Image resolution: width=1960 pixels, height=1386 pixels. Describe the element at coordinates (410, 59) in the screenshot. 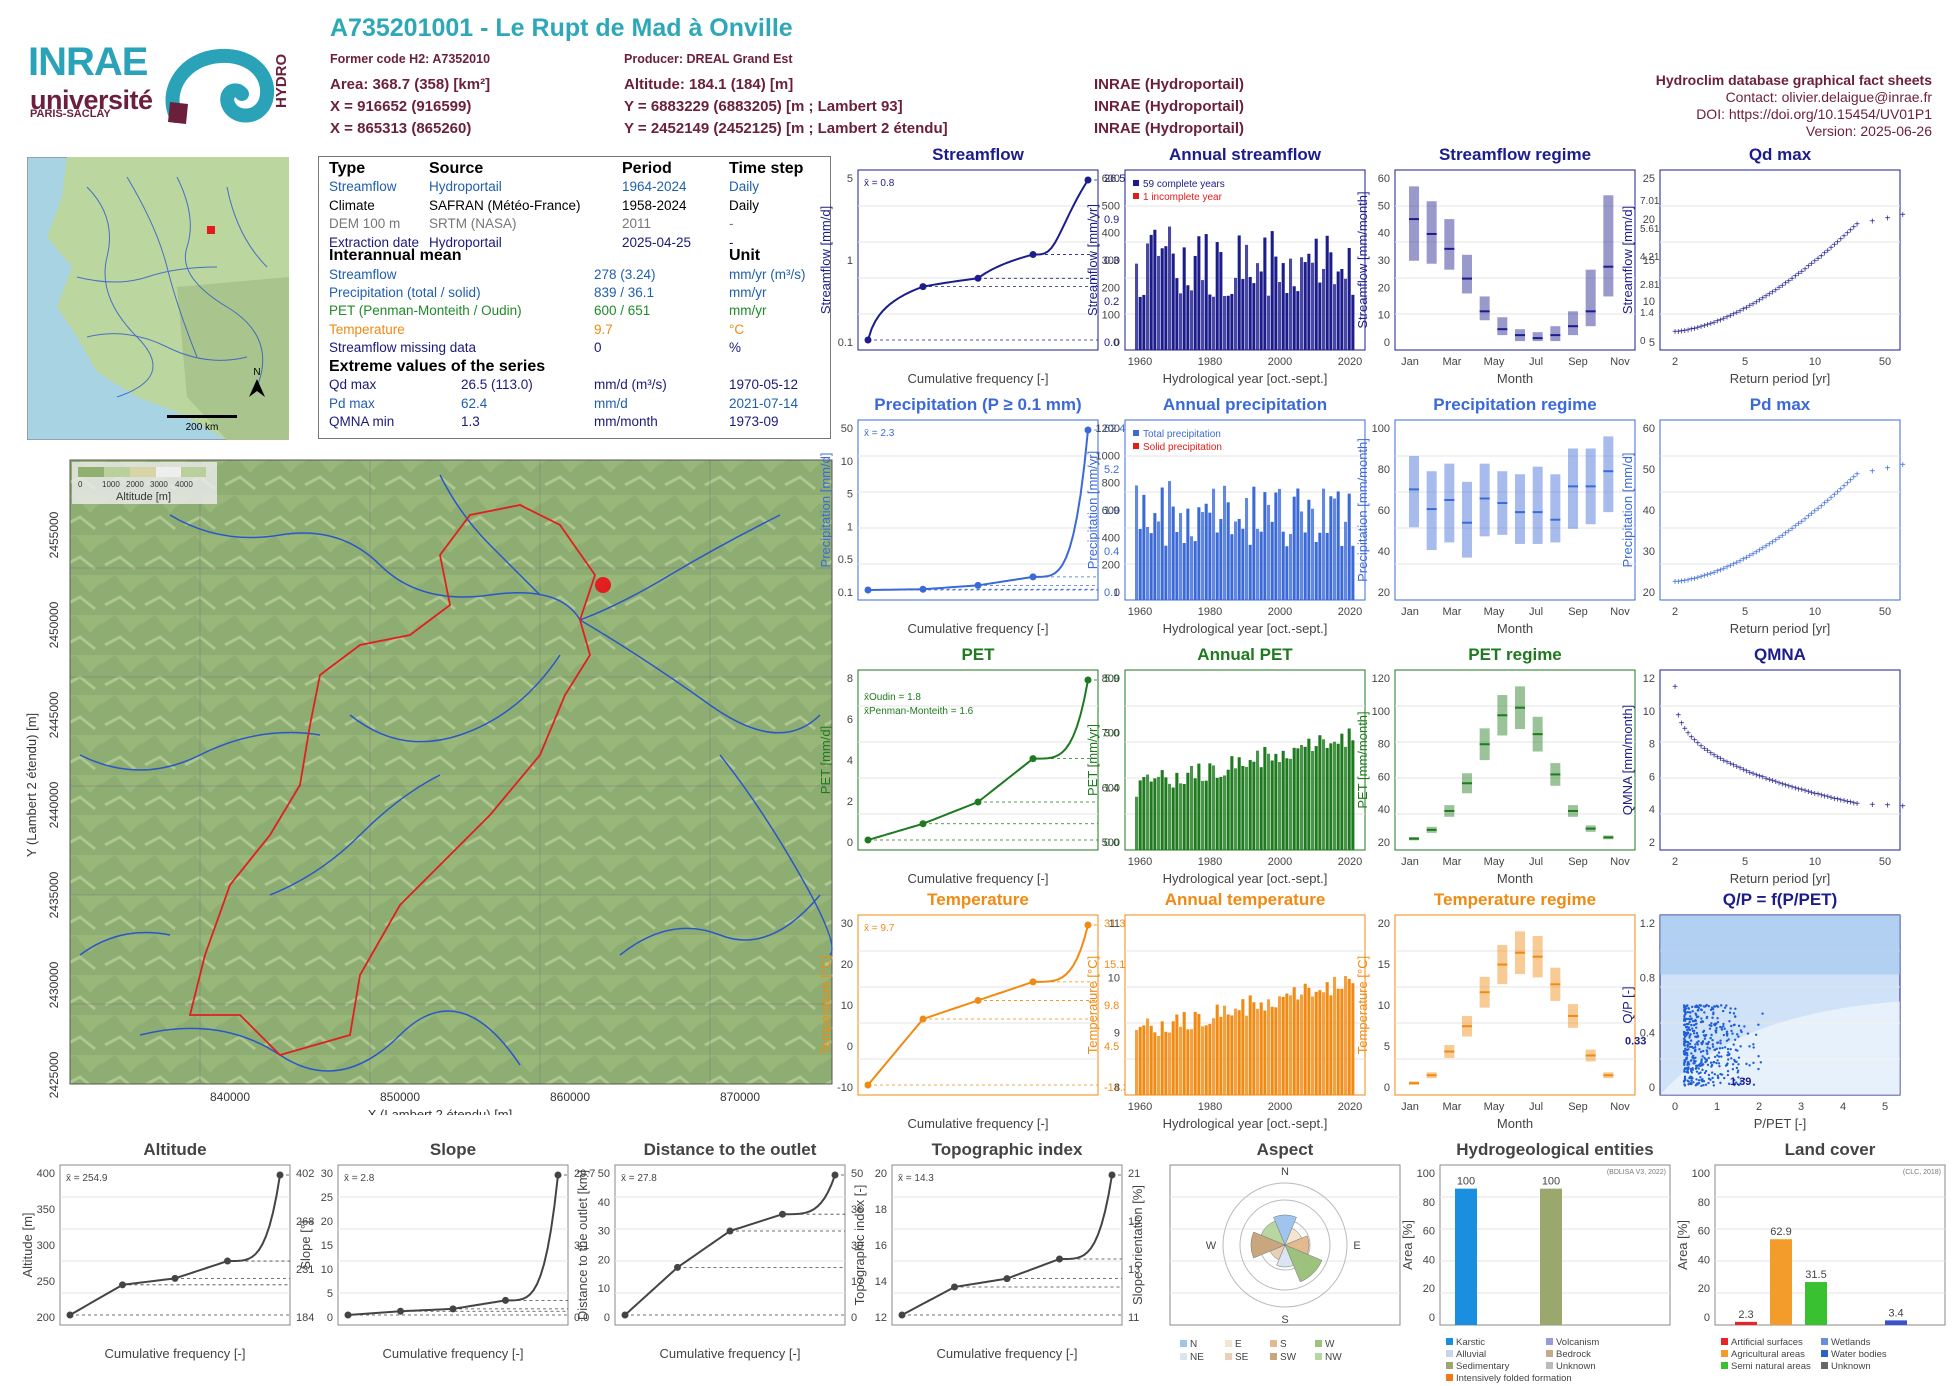

I see `former-code: Former code H2: A7352010` at that location.